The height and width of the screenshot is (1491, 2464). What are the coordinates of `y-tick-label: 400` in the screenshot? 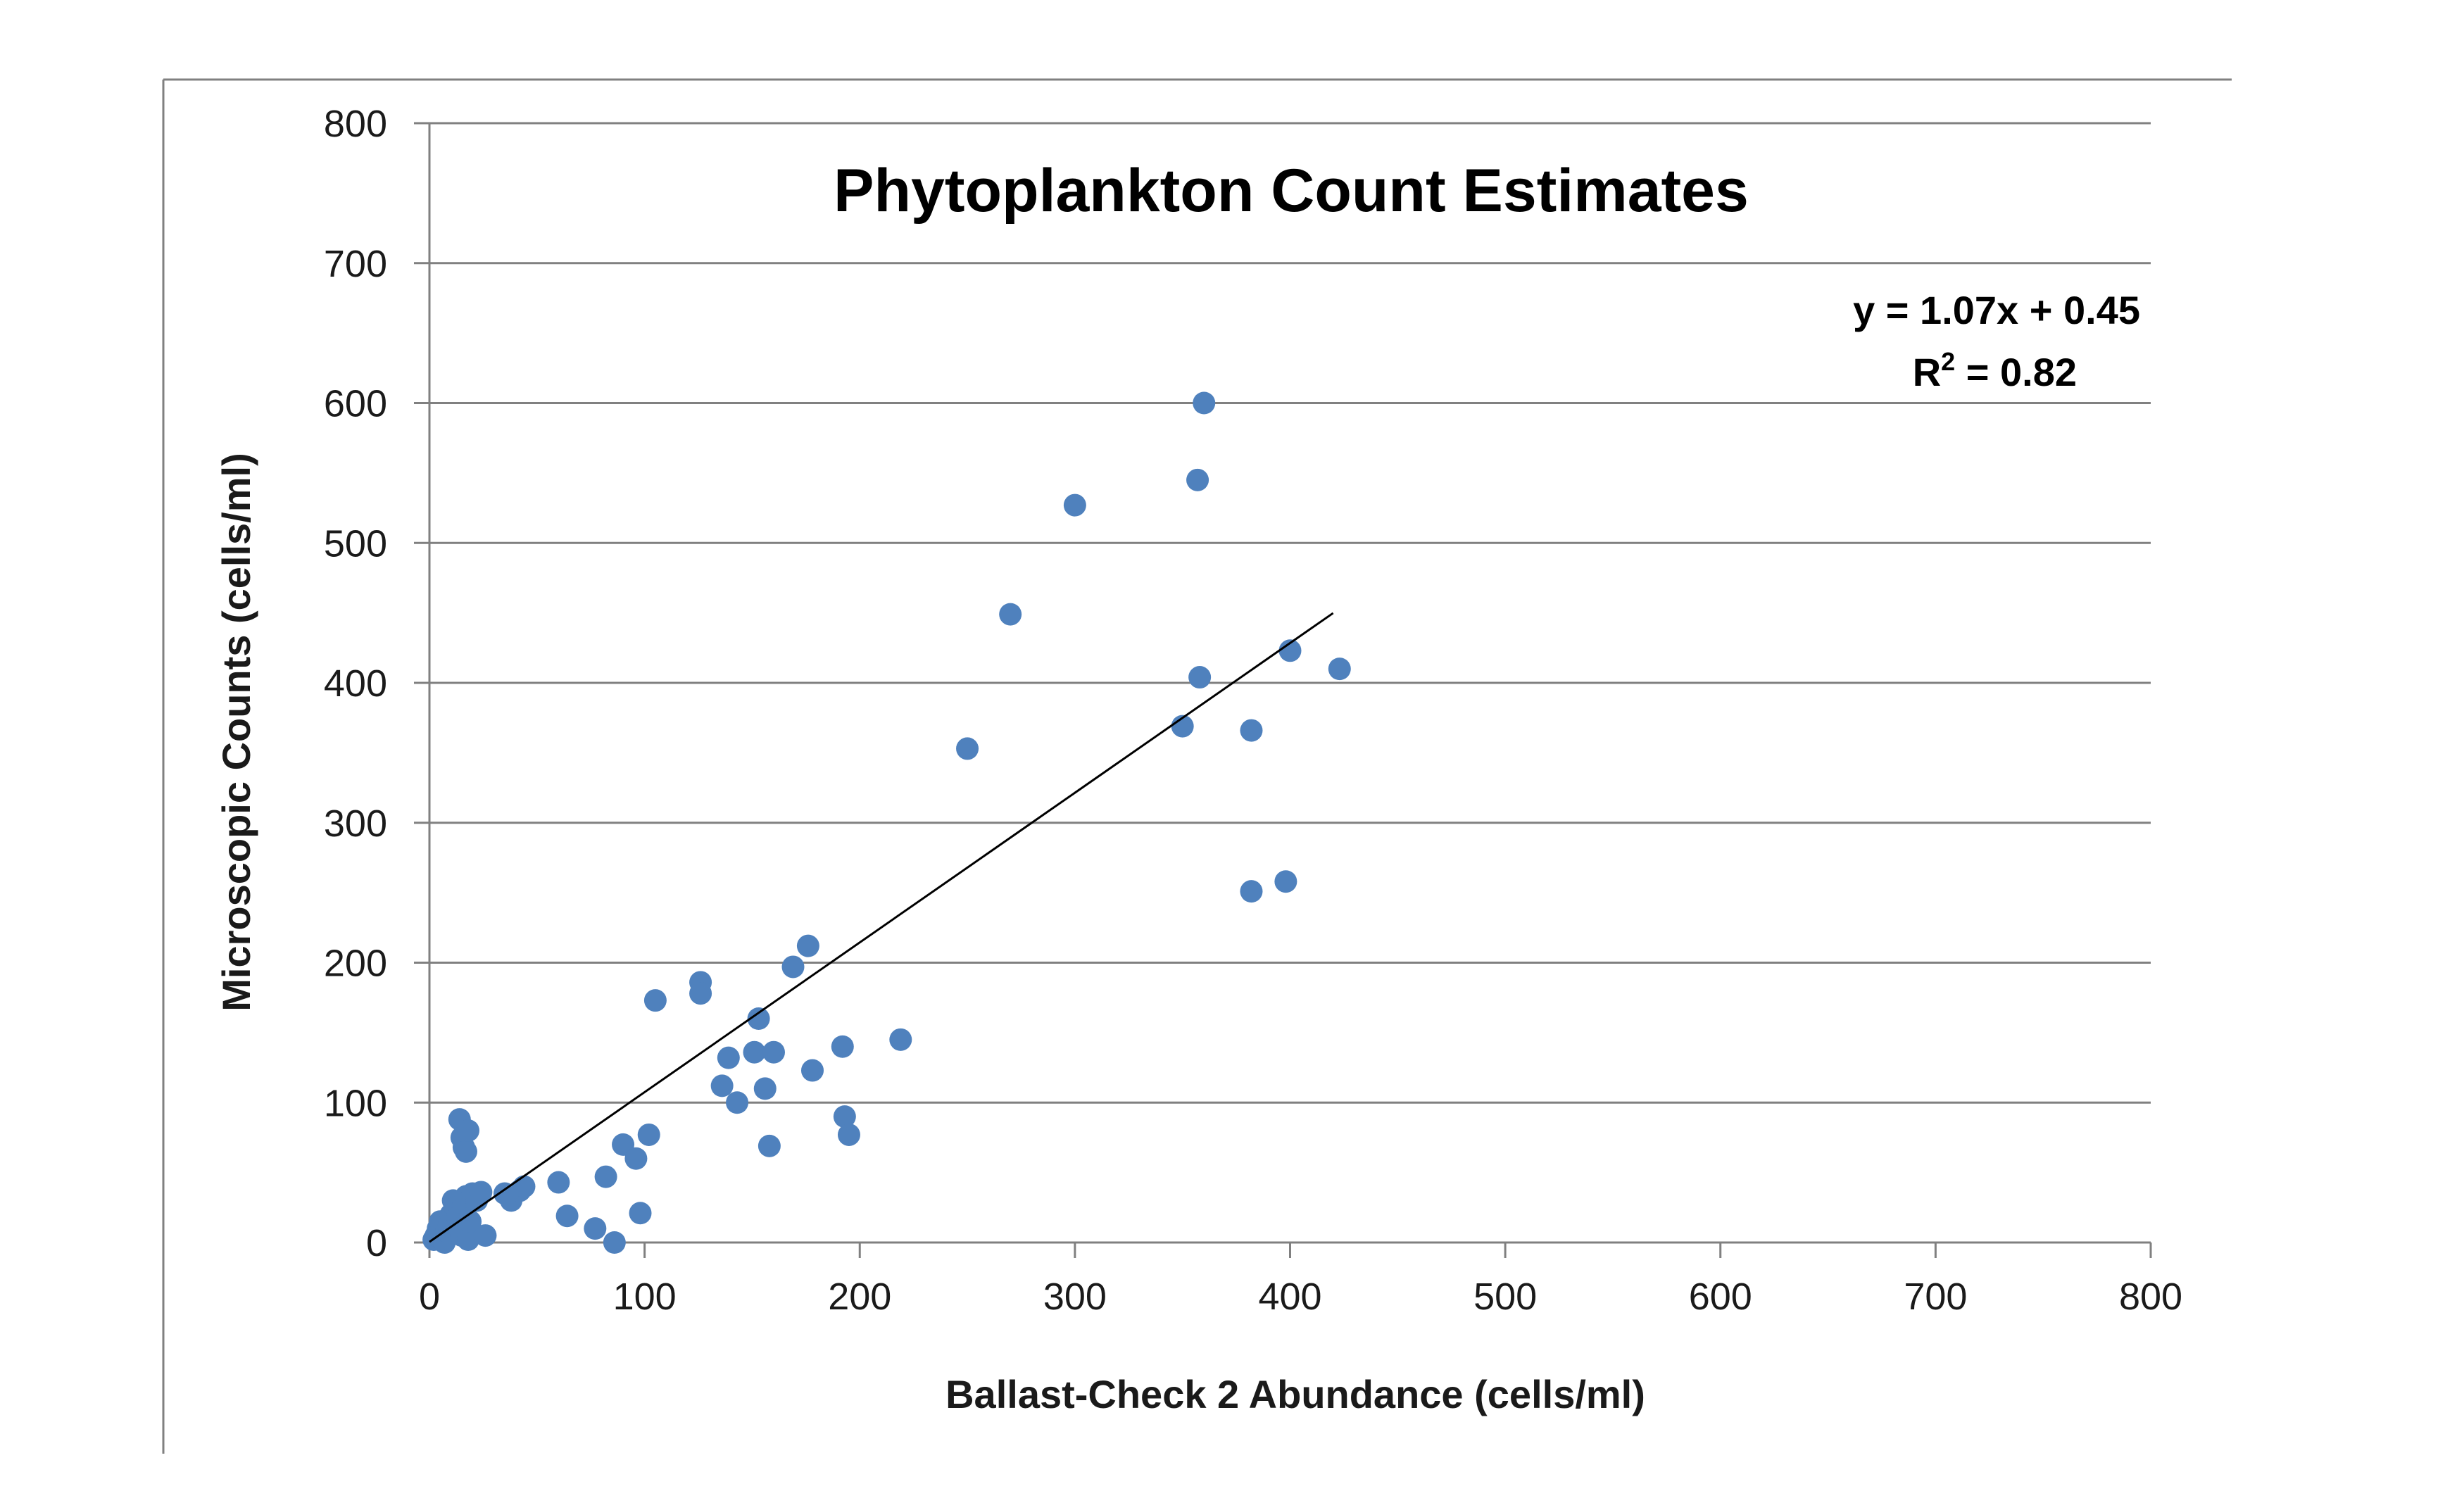 It's located at (355, 684).